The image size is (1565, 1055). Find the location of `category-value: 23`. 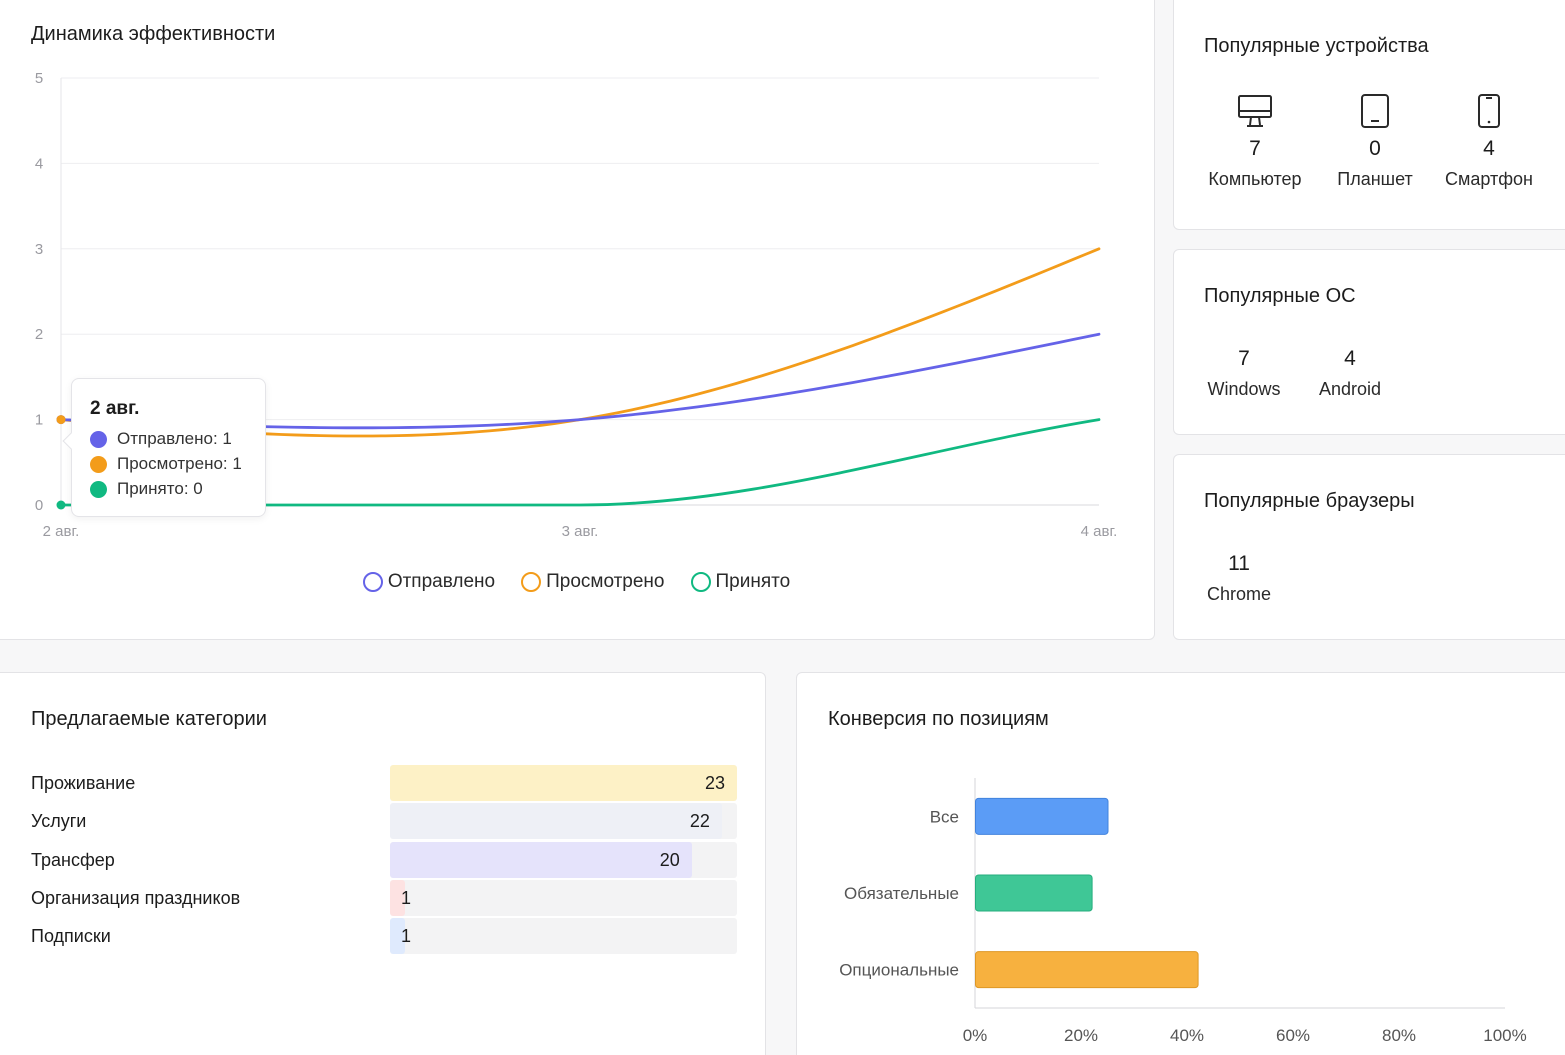

category-value: 23 is located at coordinates (714, 783).